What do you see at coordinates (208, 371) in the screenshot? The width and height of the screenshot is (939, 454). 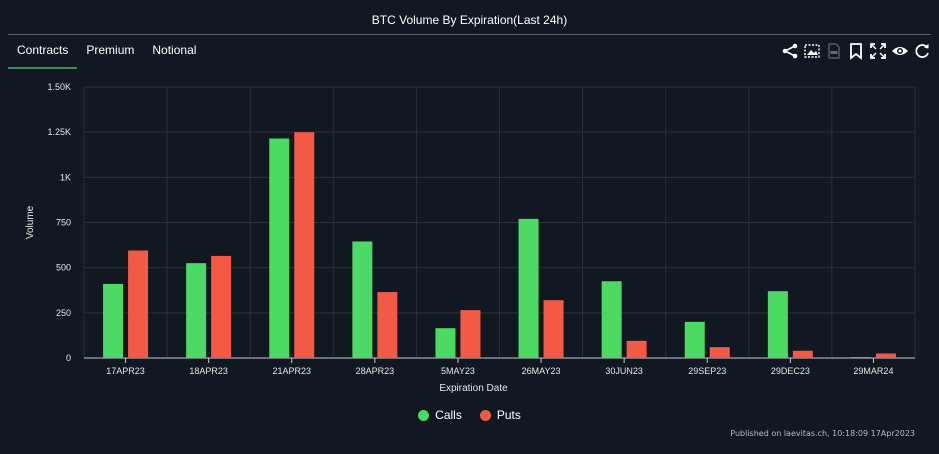 I see `x-tick-label: 18APR23` at bounding box center [208, 371].